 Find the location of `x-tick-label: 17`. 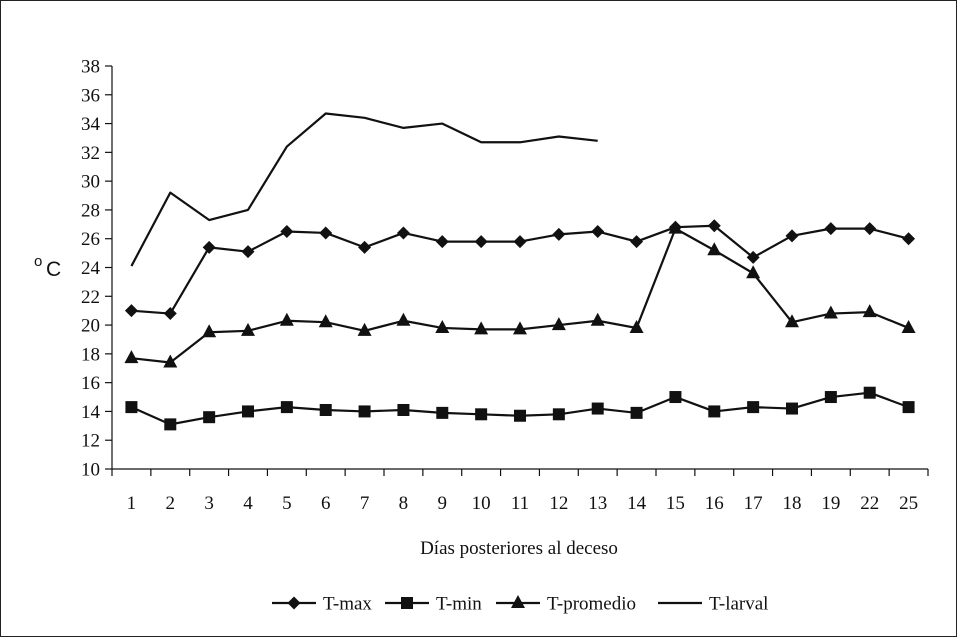

x-tick-label: 17 is located at coordinates (753, 503).